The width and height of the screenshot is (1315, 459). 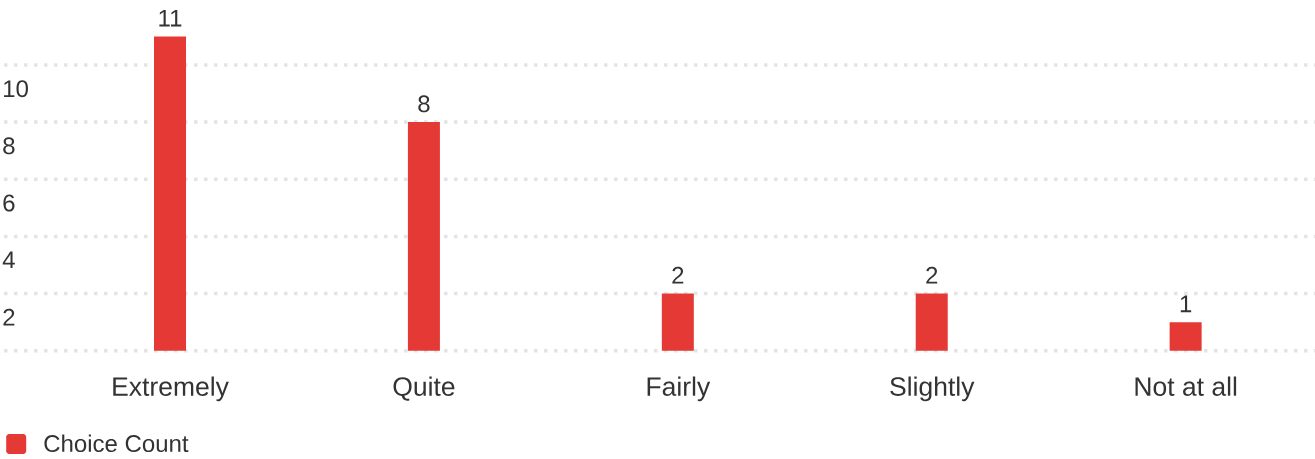 I want to click on data-label: 1, so click(x=1186, y=304).